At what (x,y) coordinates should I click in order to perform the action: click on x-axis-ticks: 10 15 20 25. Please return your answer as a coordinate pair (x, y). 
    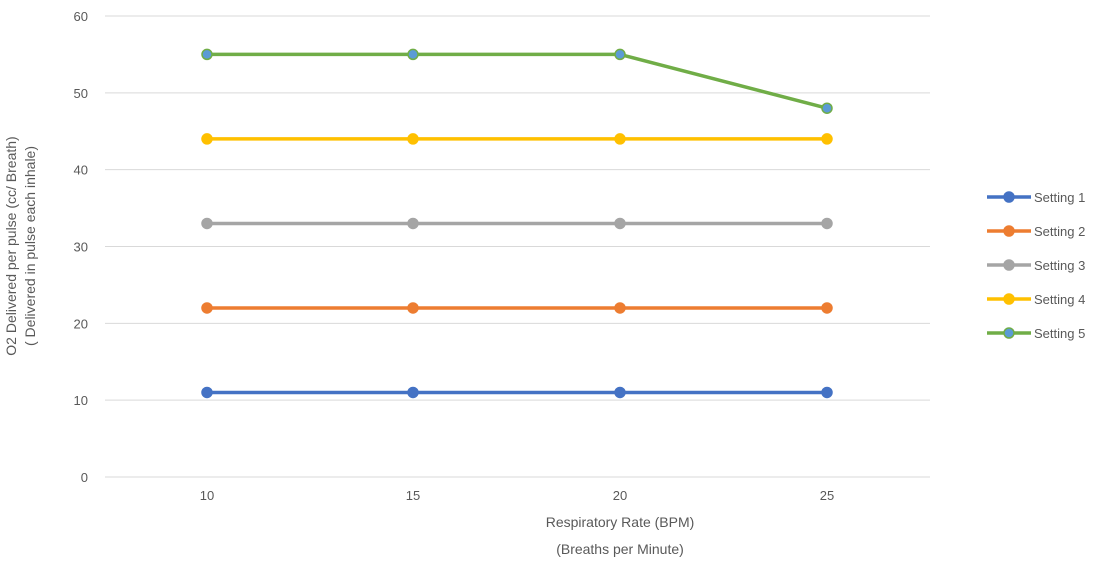
    Looking at the image, I should click on (517, 495).